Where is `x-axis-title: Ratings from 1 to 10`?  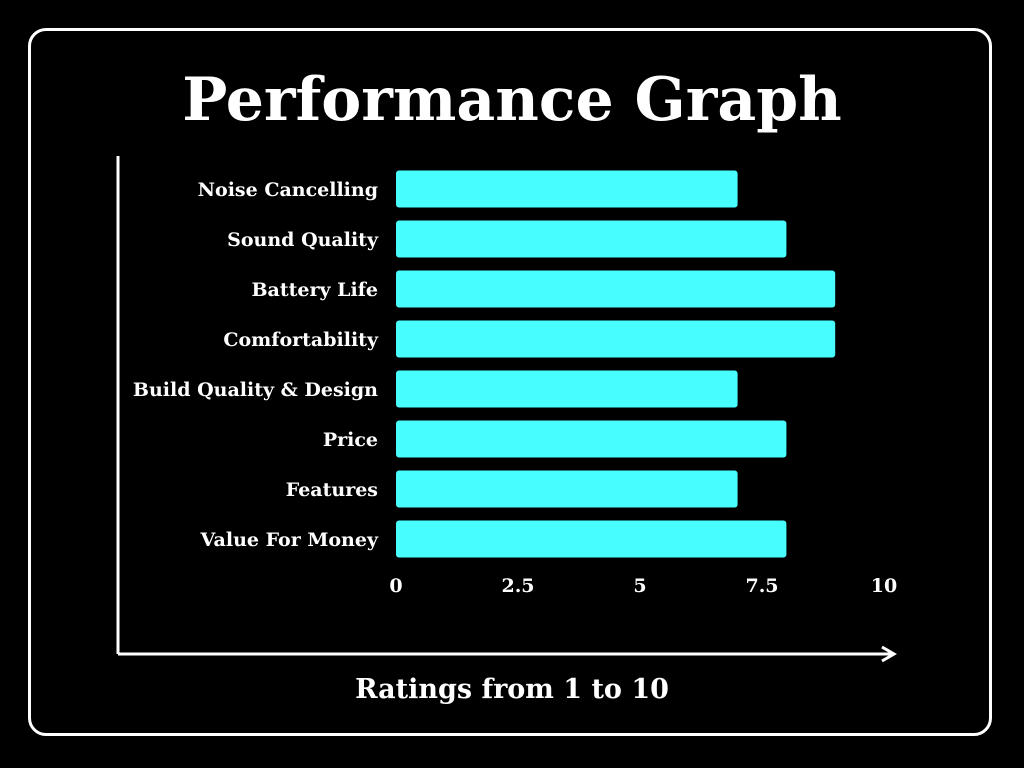
x-axis-title: Ratings from 1 to 10 is located at coordinates (512, 689).